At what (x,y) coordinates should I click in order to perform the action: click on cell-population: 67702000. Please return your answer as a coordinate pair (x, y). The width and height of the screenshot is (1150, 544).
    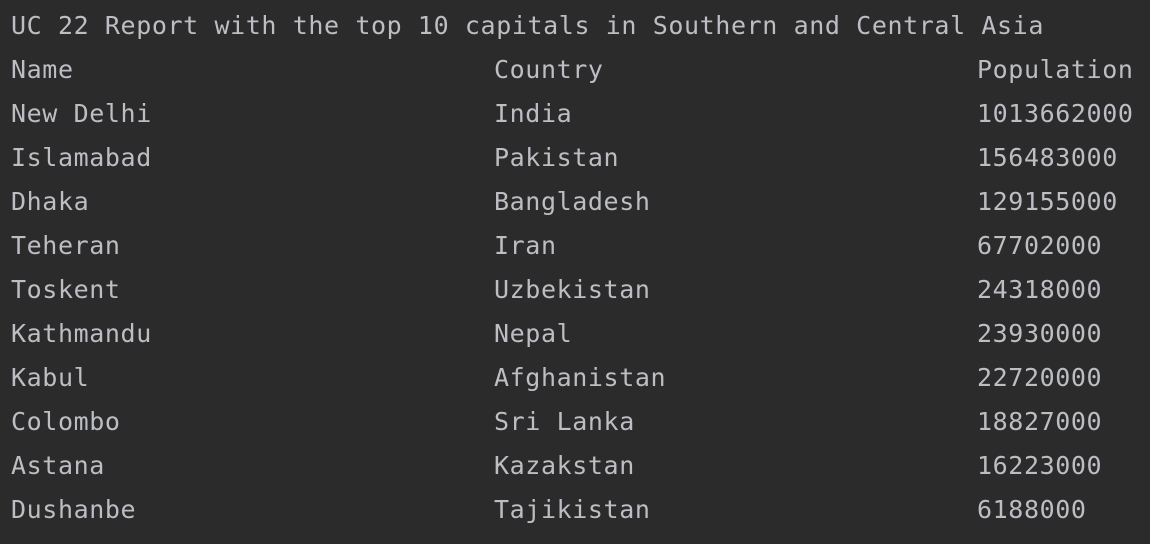
    Looking at the image, I should click on (1040, 245).